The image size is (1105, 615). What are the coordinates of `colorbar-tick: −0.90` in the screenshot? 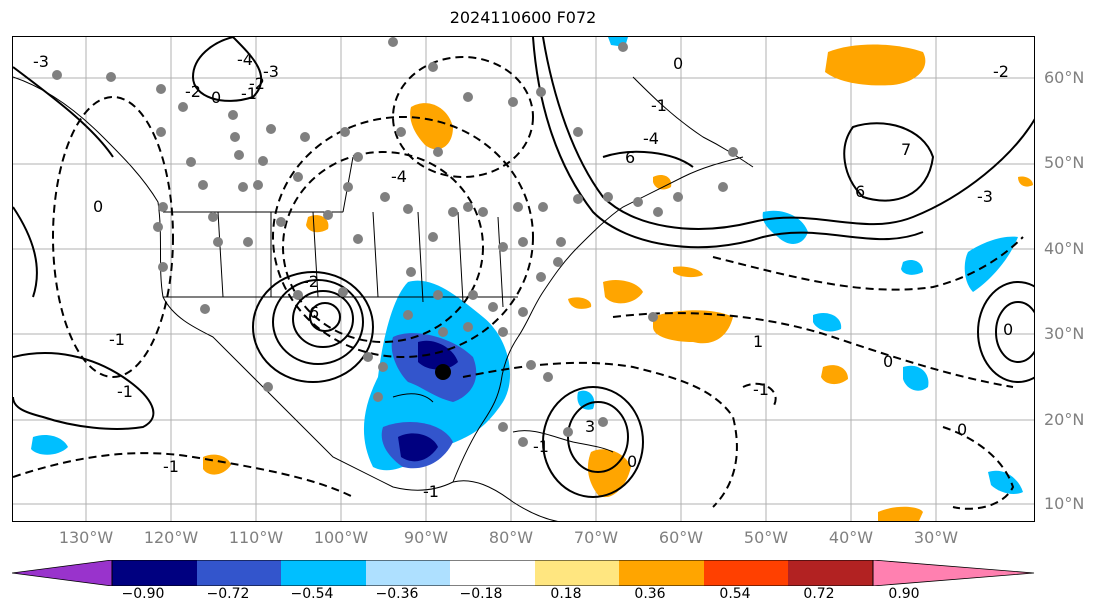 It's located at (143, 594).